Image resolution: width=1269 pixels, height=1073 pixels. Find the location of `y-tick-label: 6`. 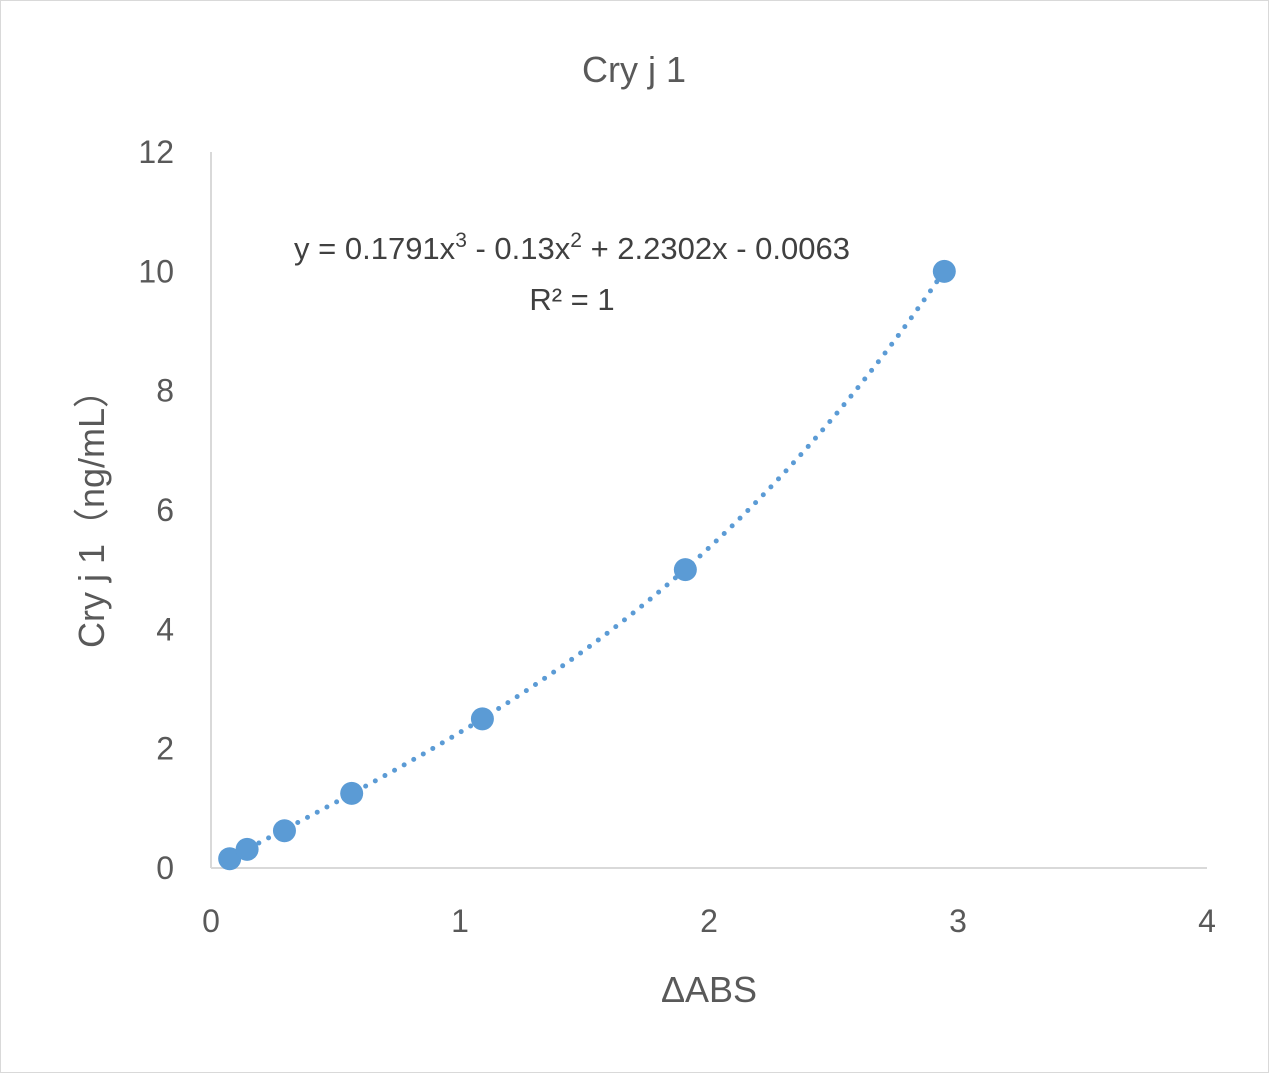

y-tick-label: 6 is located at coordinates (165, 510).